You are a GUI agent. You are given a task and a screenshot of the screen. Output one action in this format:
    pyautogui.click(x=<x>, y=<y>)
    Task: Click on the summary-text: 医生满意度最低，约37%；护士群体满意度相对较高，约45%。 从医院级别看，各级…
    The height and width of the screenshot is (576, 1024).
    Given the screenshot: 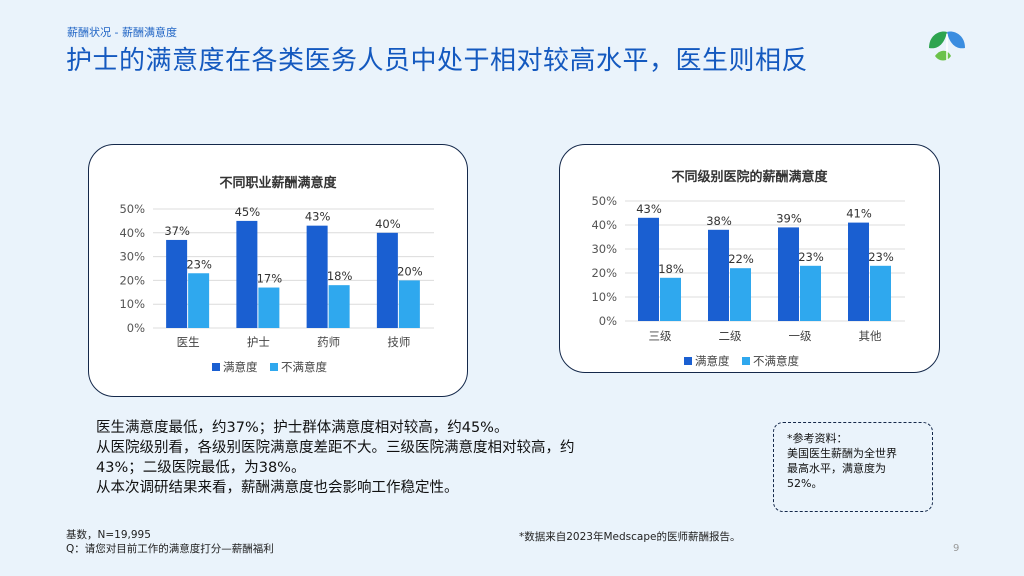 What is the action you would take?
    pyautogui.click(x=396, y=458)
    